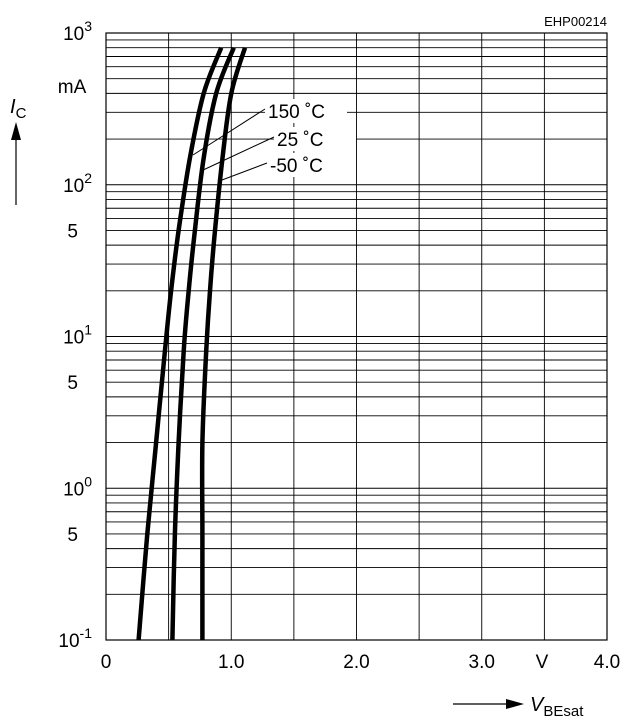 Image resolution: width=626 pixels, height=720 pixels. What do you see at coordinates (542, 662) in the screenshot?
I see `x-unit-label: V` at bounding box center [542, 662].